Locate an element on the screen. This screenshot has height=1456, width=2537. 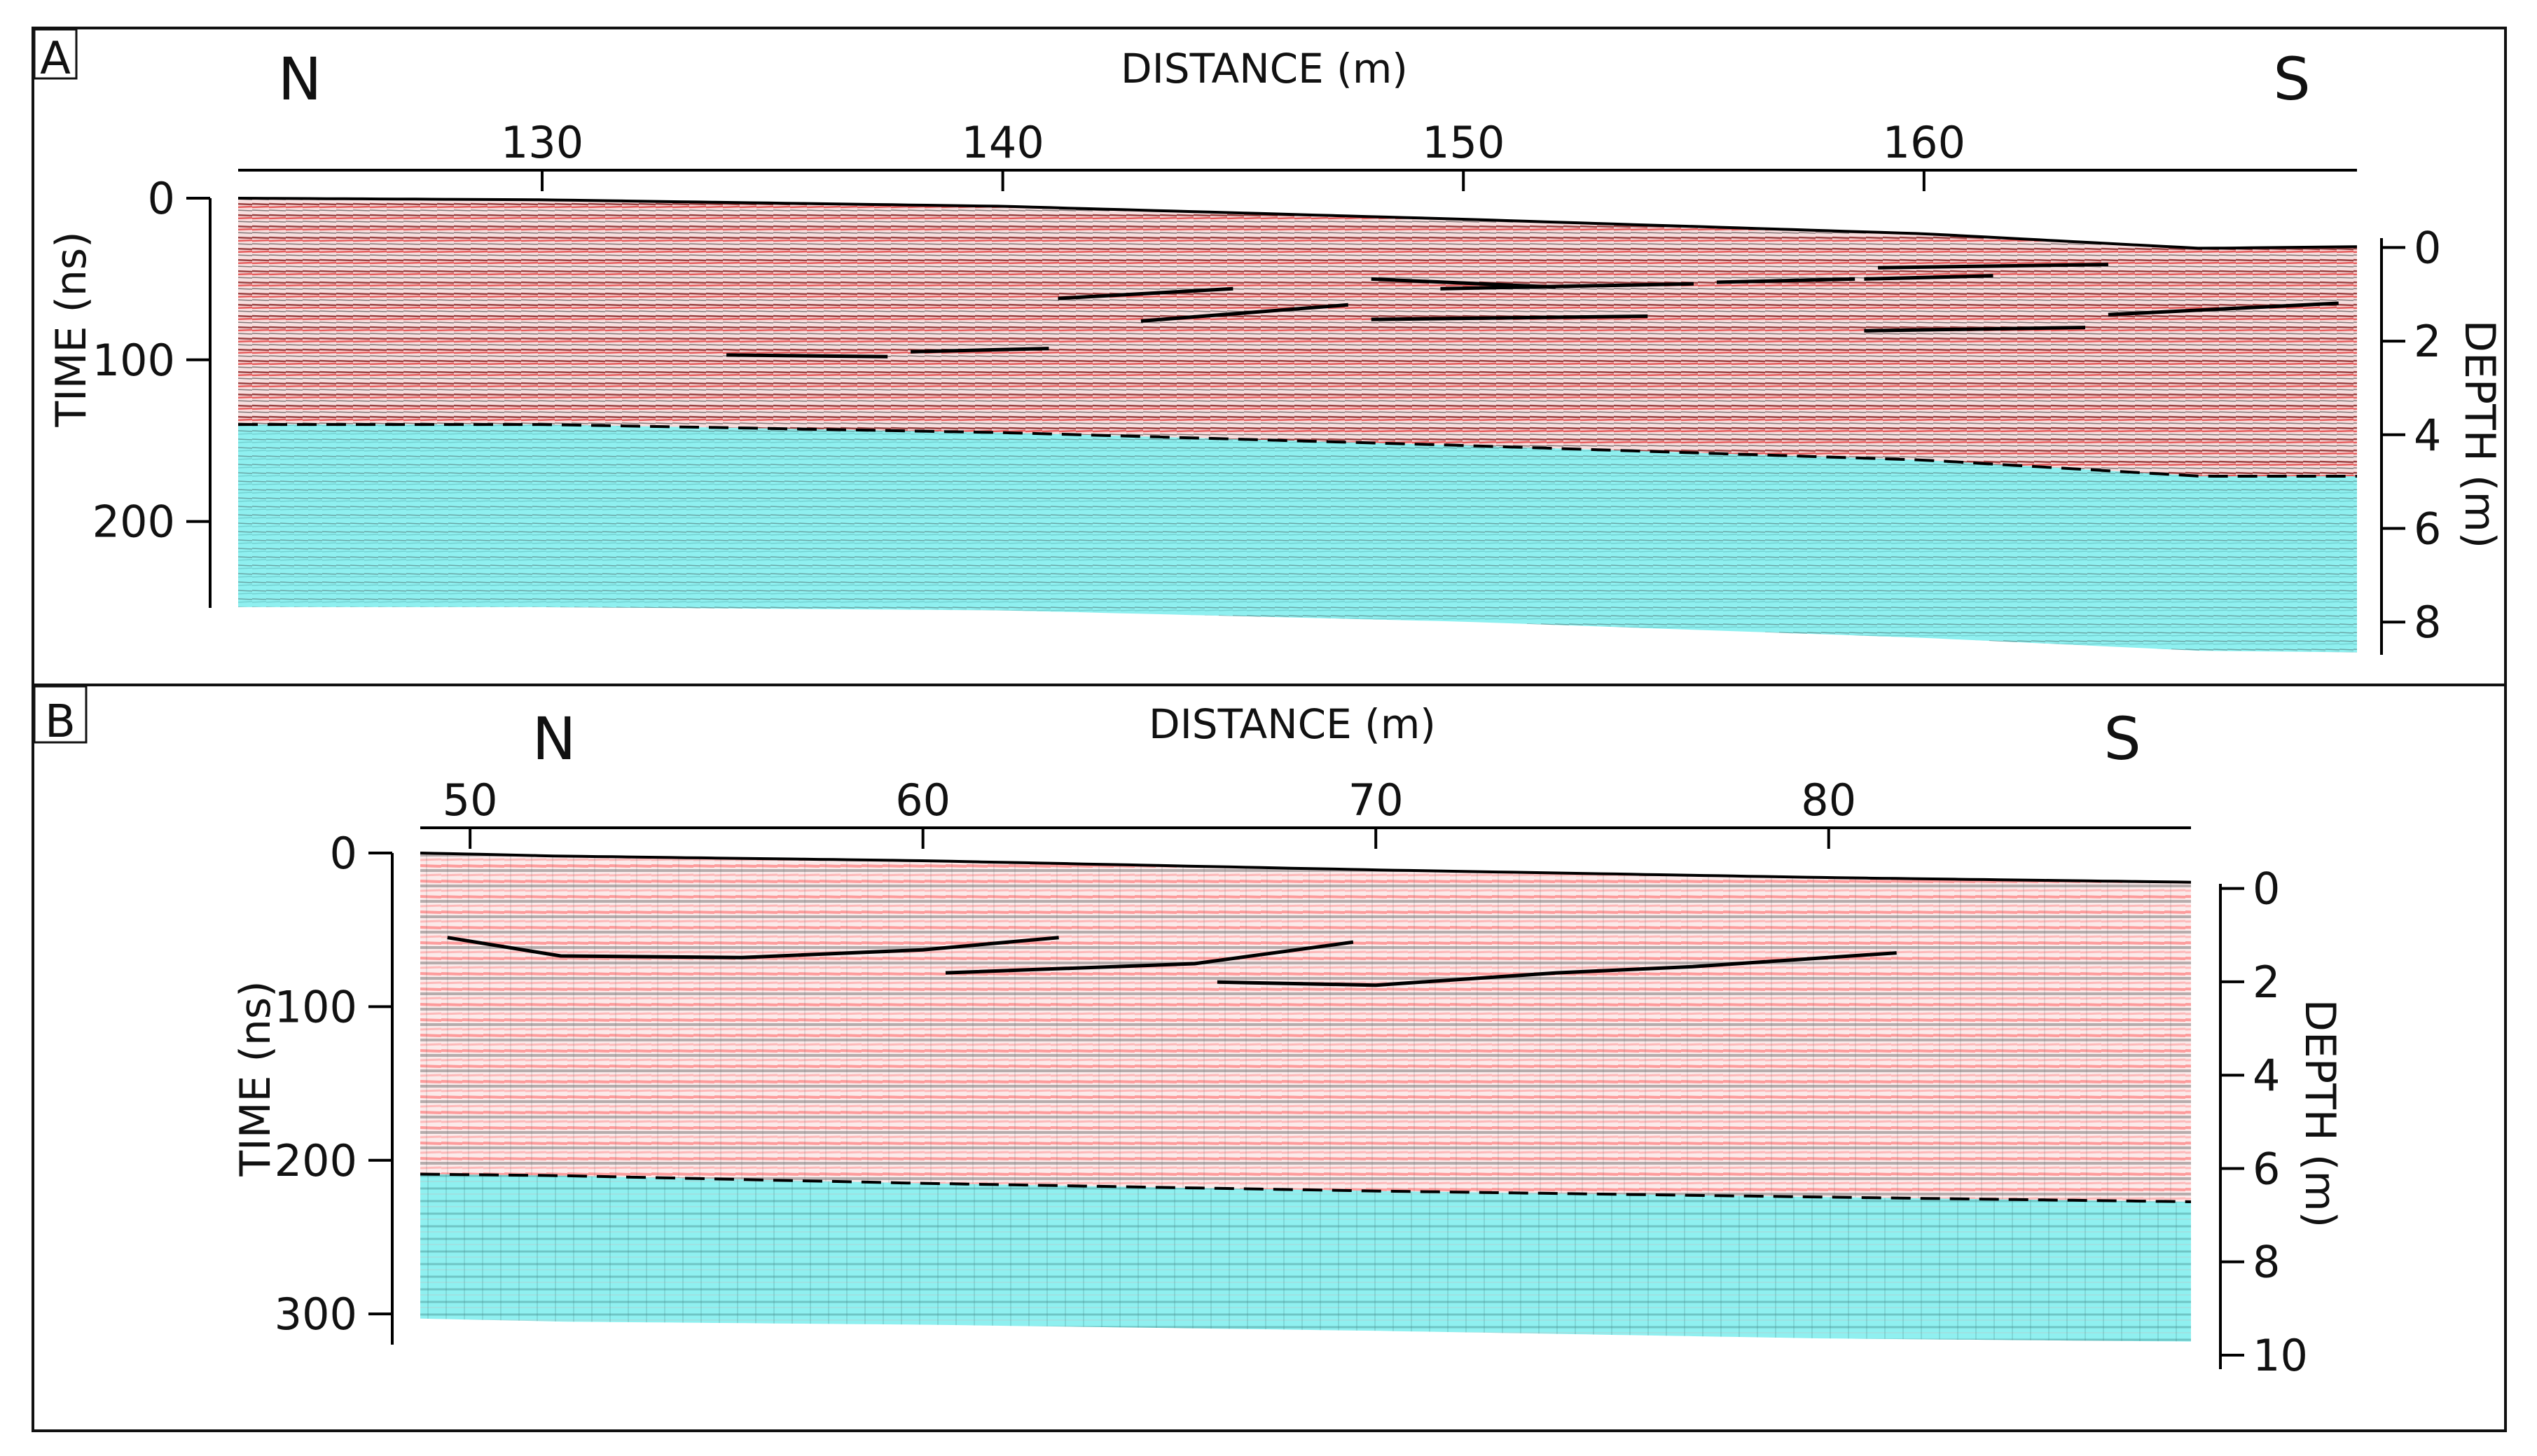
panel-a-ground-surface-line is located at coordinates (1297, 224).